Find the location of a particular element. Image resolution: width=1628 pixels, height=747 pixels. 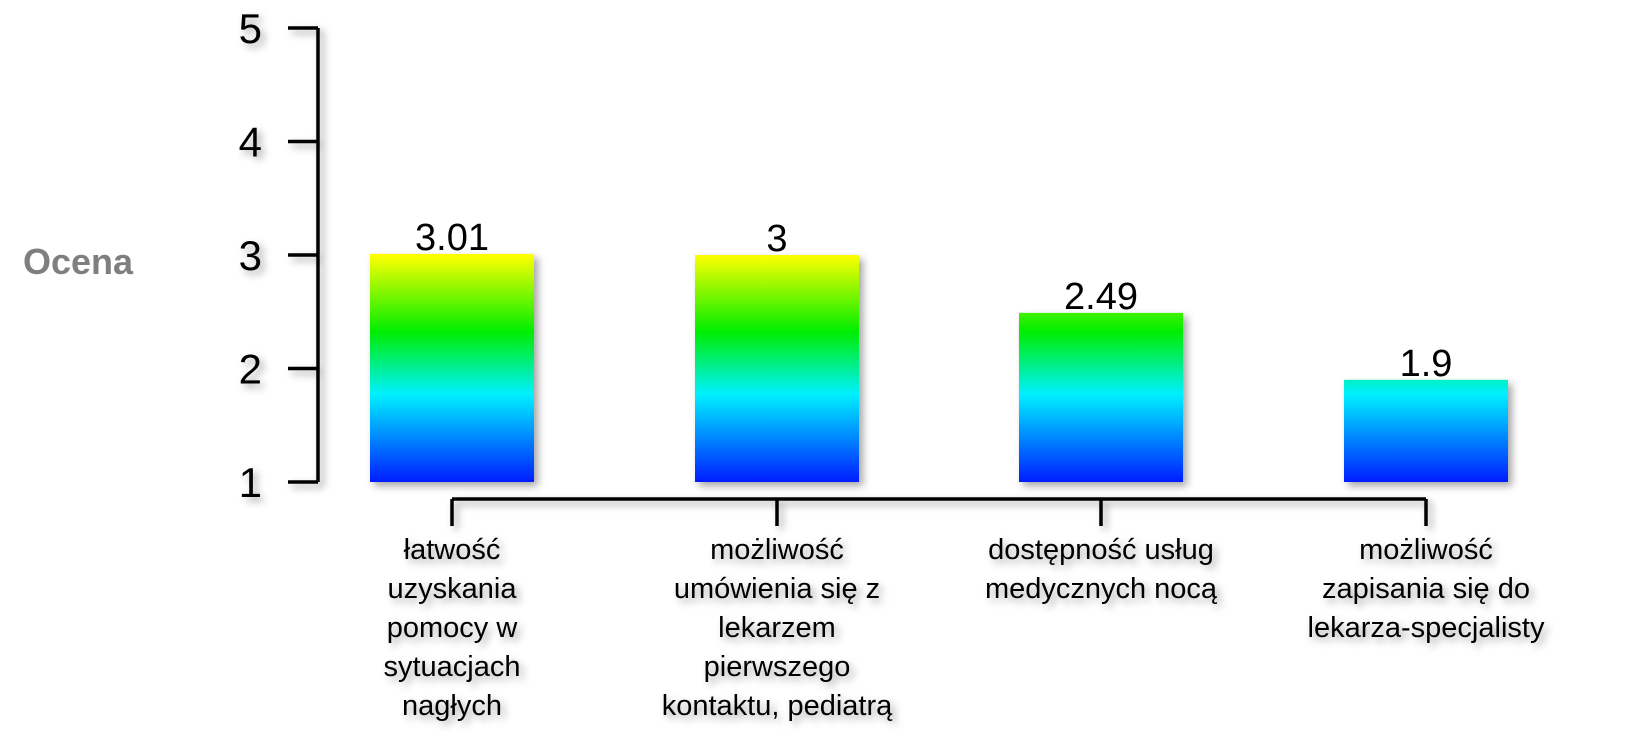

bar-value-label: 3 is located at coordinates (776, 239).